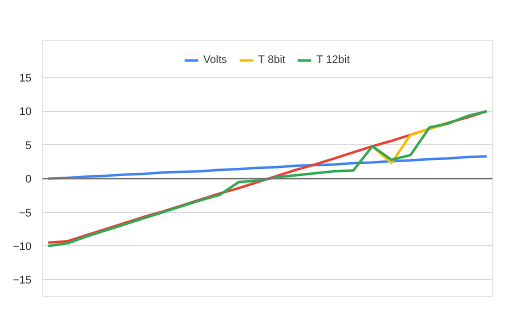  I want to click on y-tick-label: −10, so click(22, 246).